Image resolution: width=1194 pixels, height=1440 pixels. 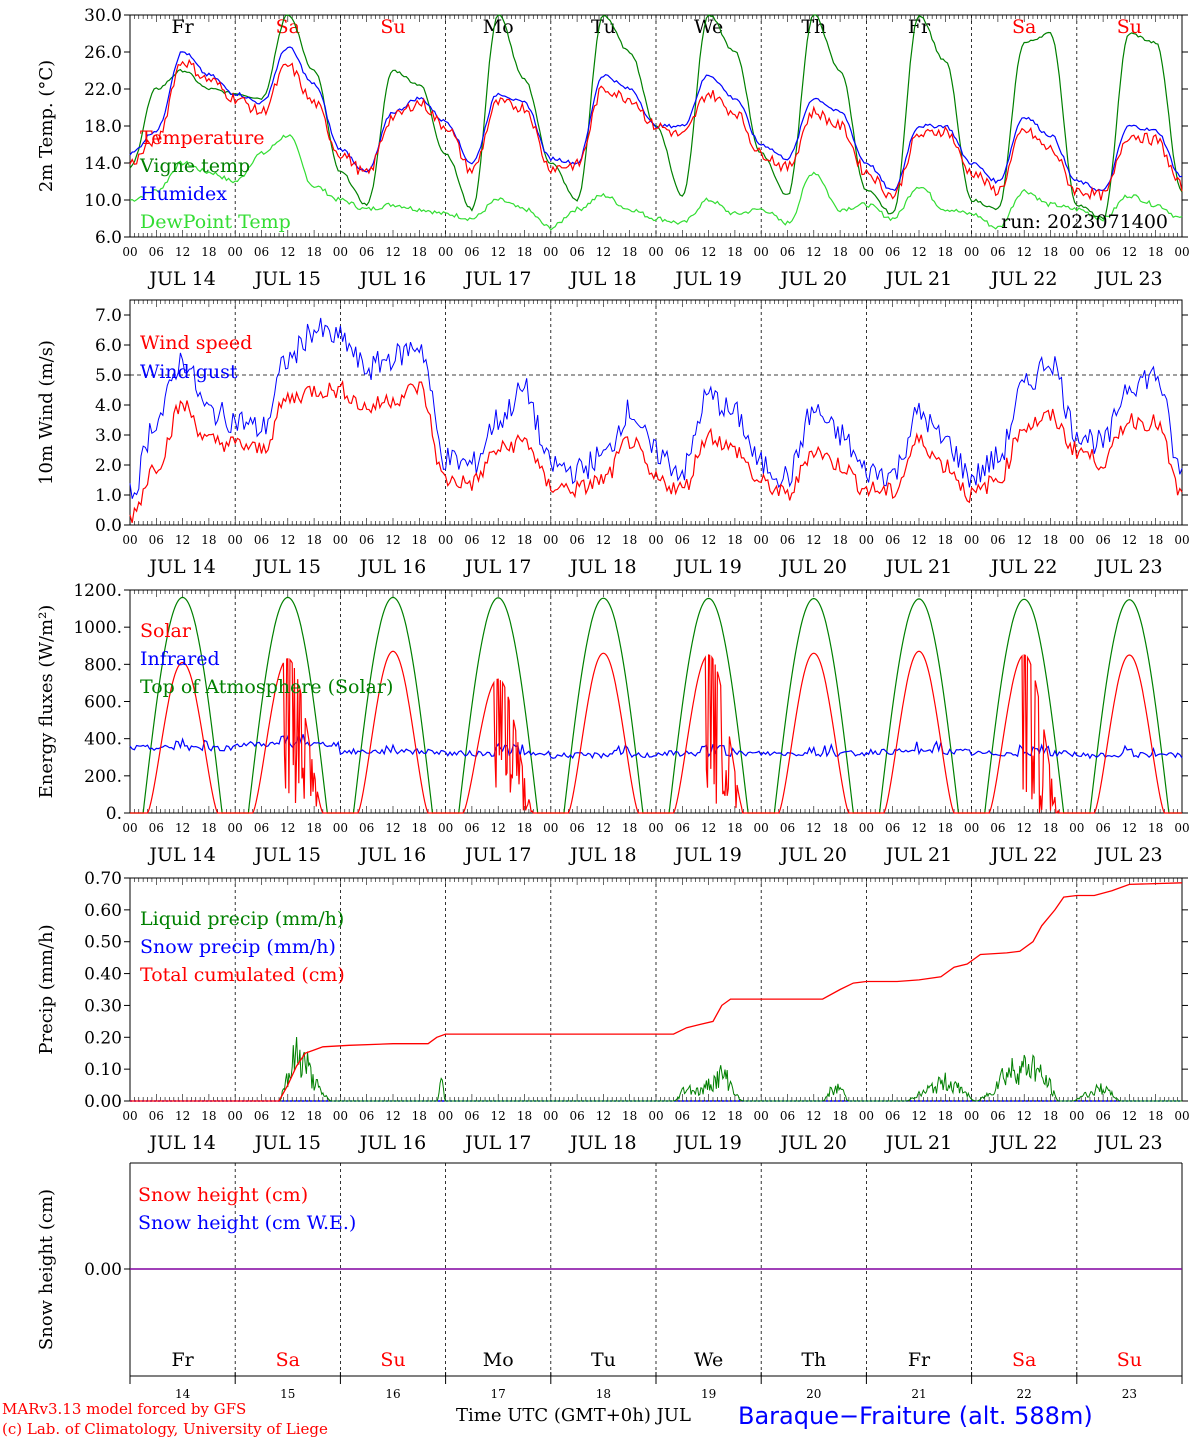 What do you see at coordinates (603, 1394) in the screenshot?
I see `day-number-label: 18` at bounding box center [603, 1394].